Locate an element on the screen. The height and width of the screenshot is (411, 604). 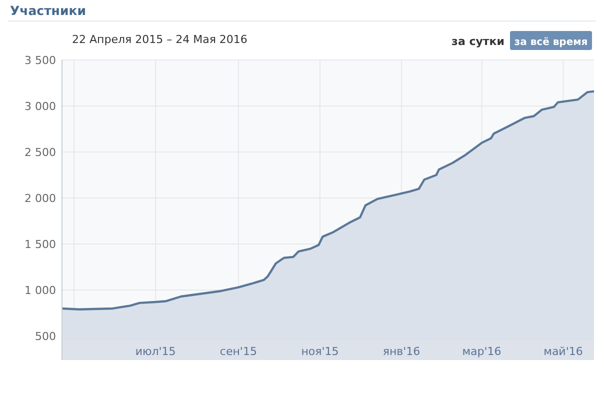
y-tick-label: 1 000 is located at coordinates (40, 291).